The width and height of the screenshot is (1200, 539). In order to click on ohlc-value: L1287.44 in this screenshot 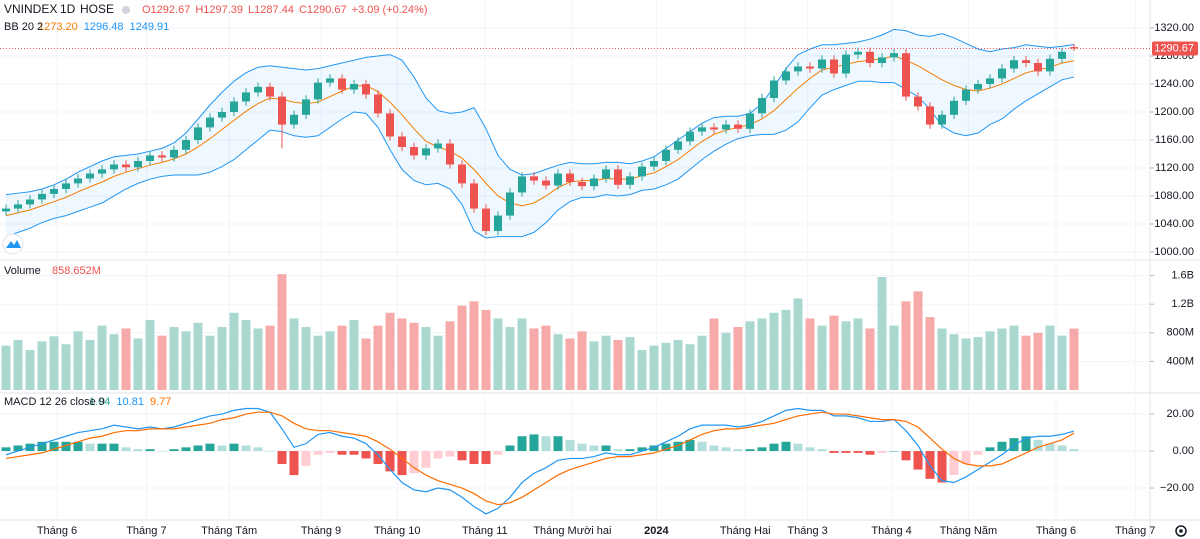, I will do `click(271, 10)`.